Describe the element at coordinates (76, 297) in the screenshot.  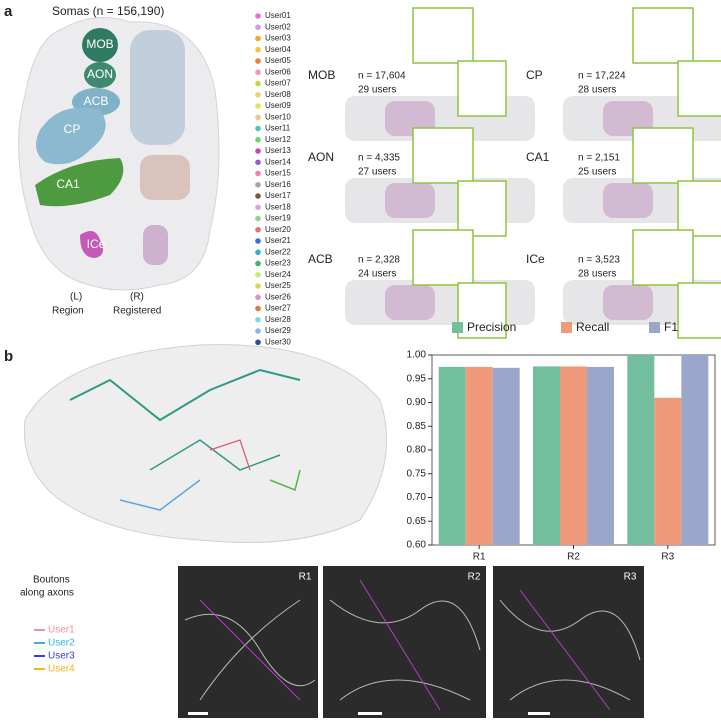
I see `side-label: (L)` at that location.